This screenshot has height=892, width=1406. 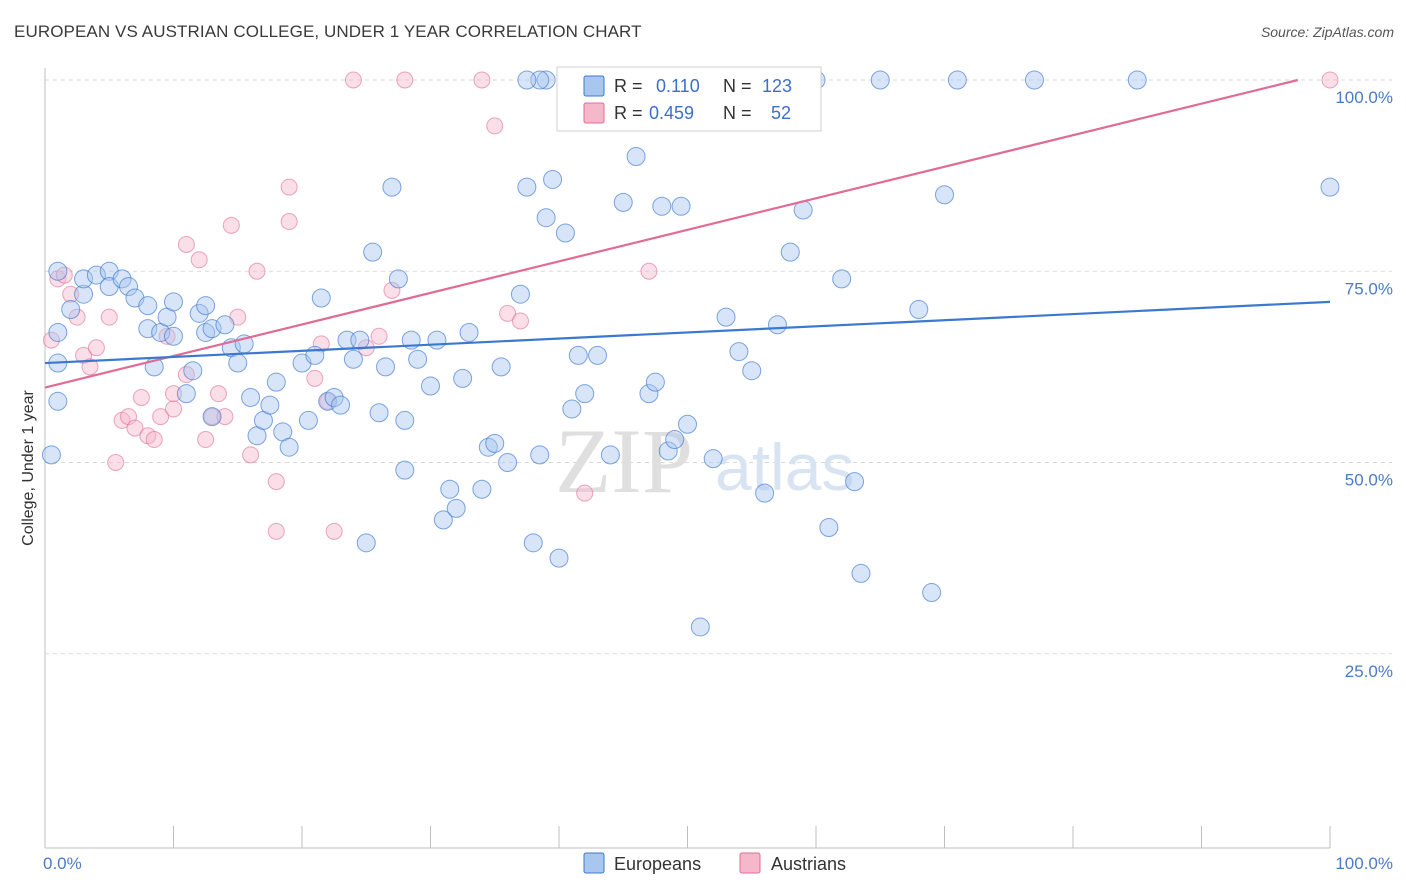 I want to click on austrians-swatch, so click(x=594, y=113).